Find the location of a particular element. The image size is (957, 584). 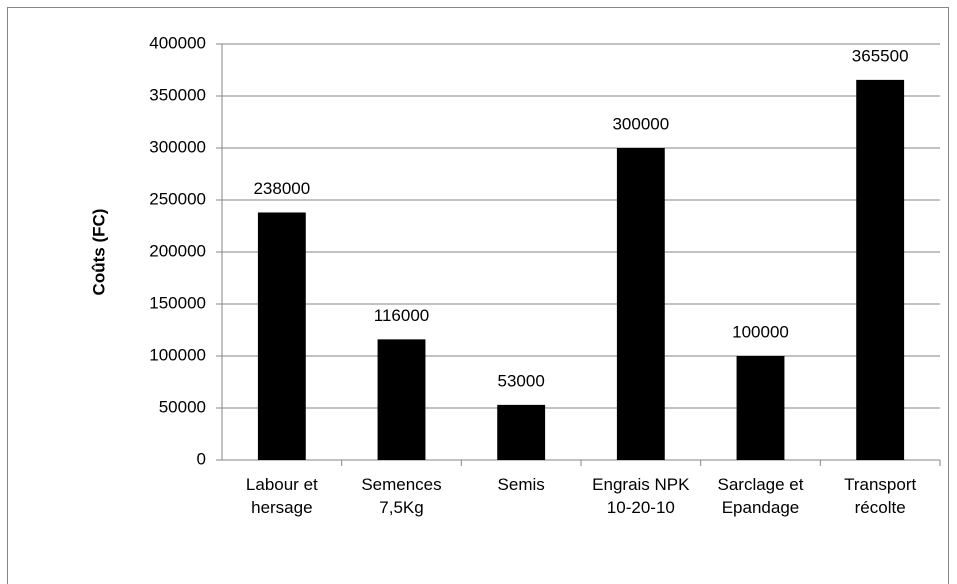

x-tick-label: Sarclage et Epandage is located at coordinates (760, 496).